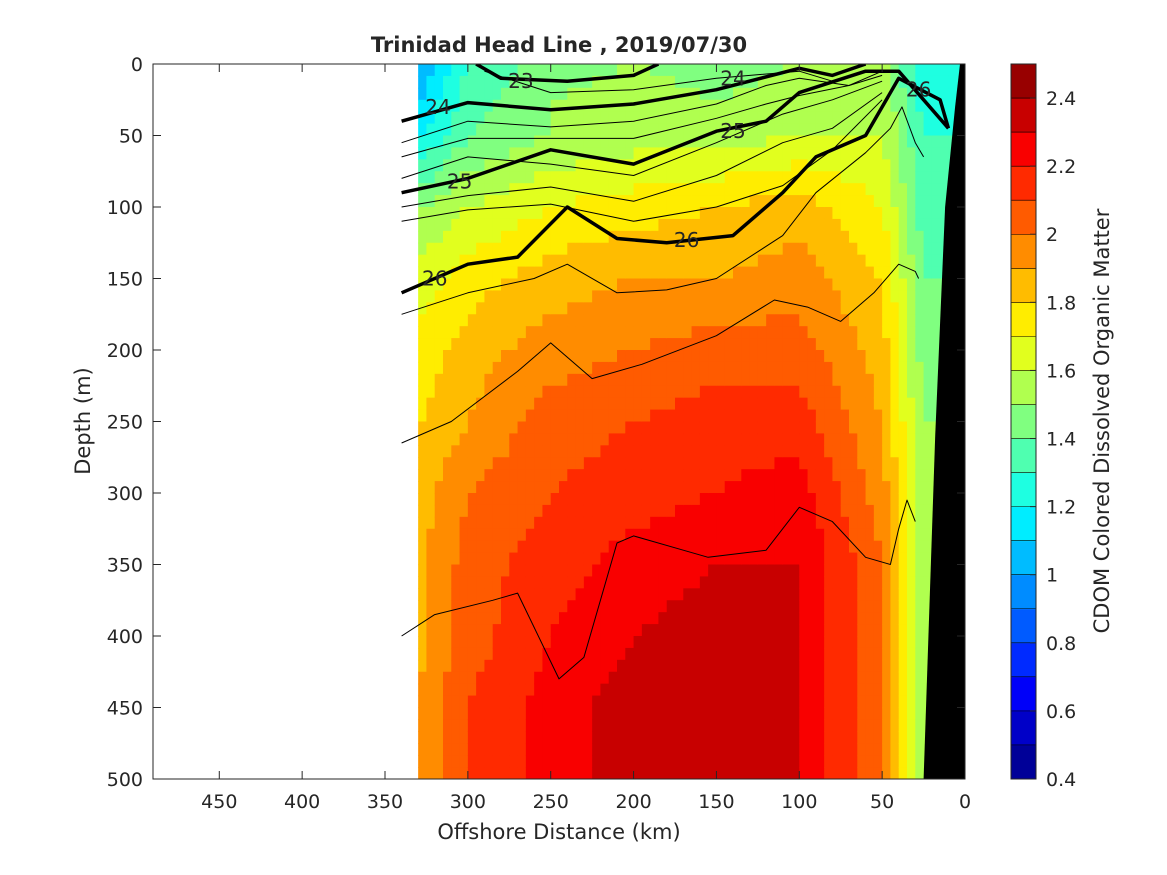  I want to click on colorbar-frame, so click(1023, 421).